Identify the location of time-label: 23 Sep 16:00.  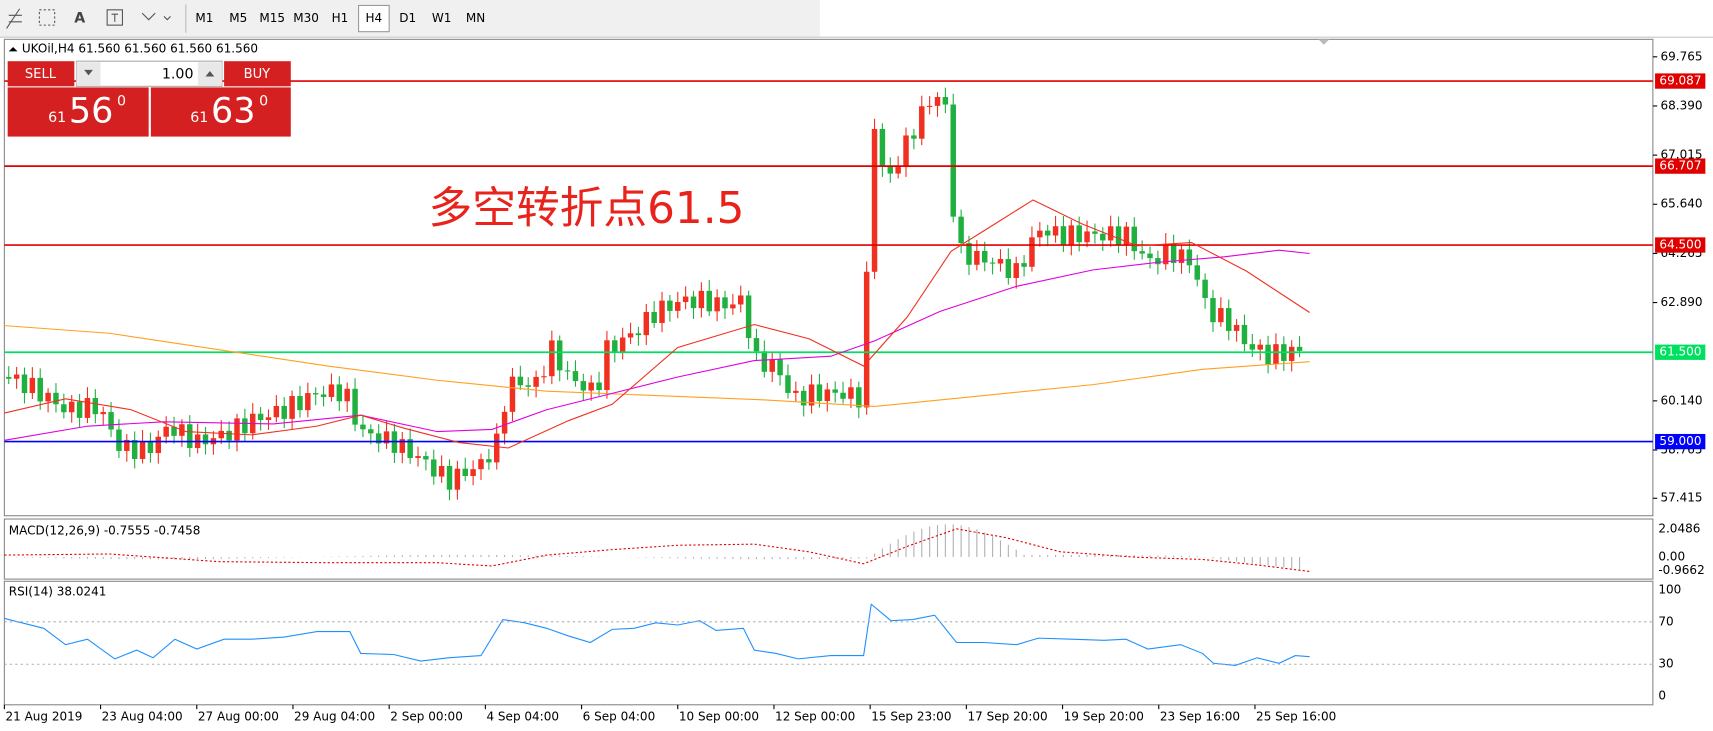
(1200, 716).